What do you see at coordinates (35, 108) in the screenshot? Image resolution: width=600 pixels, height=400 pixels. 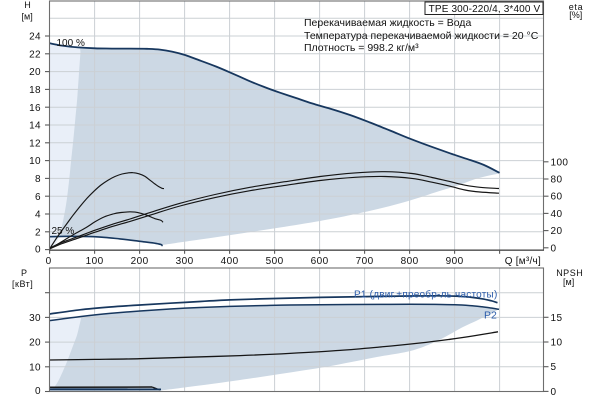 I see `svg-text: 16` at bounding box center [35, 108].